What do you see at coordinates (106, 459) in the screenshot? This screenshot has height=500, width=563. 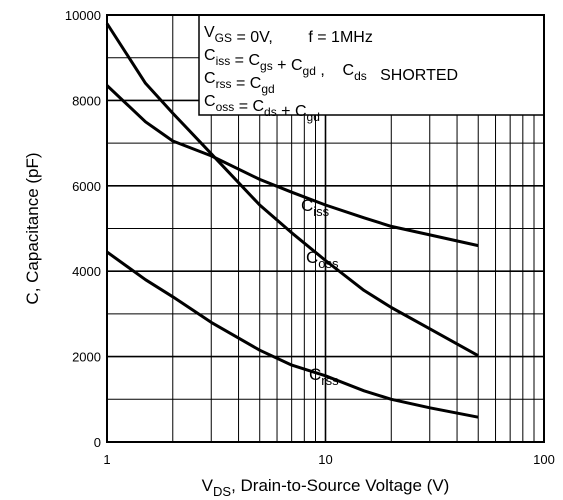 I see `x-tick-label: 1` at bounding box center [106, 459].